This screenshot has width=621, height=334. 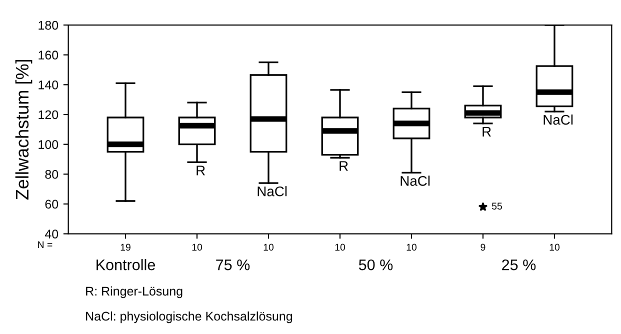 I want to click on text: R: Ringer-Lösung, so click(x=134, y=292).